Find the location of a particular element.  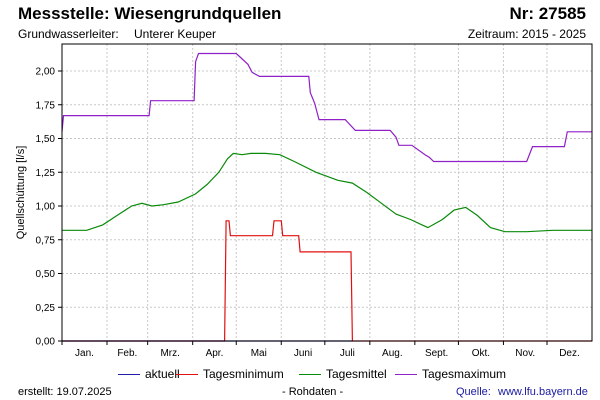

x-tick-label: Mrz. is located at coordinates (169, 353).